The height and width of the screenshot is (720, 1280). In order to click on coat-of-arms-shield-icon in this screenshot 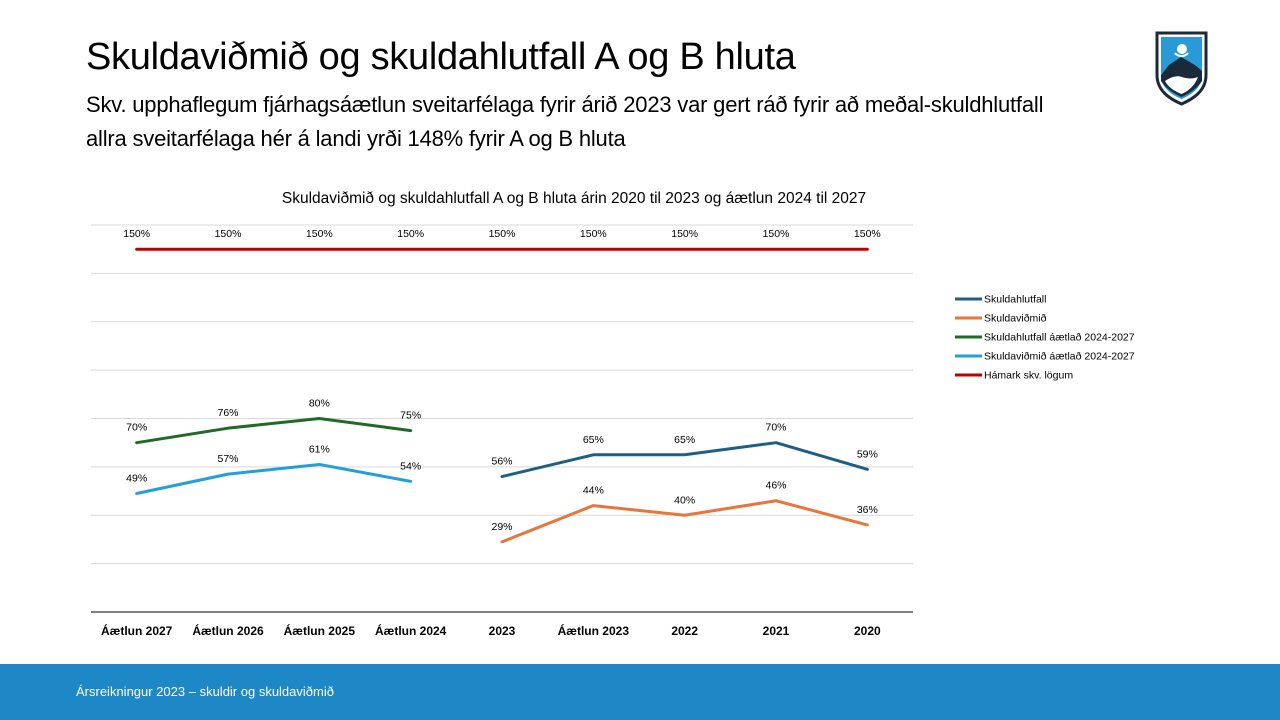, I will do `click(1181, 68)`.